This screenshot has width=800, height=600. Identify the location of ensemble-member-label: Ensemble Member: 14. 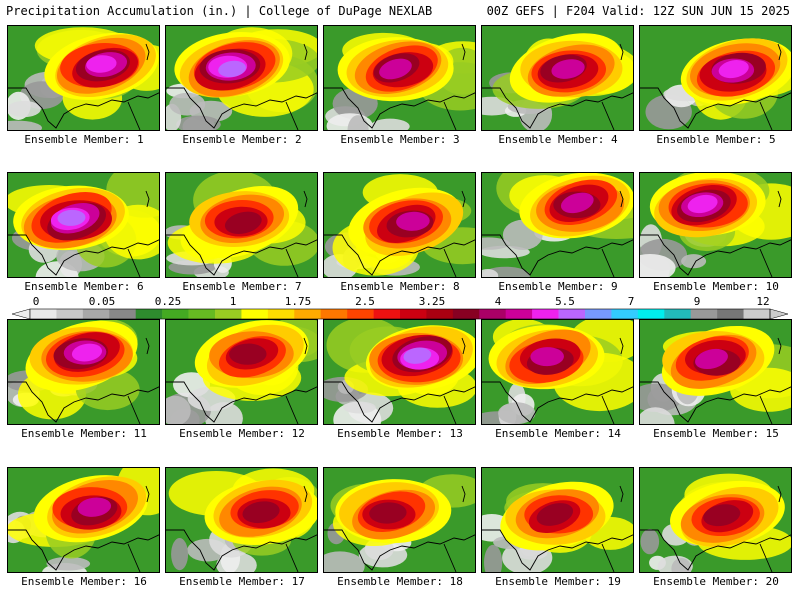
(558, 433).